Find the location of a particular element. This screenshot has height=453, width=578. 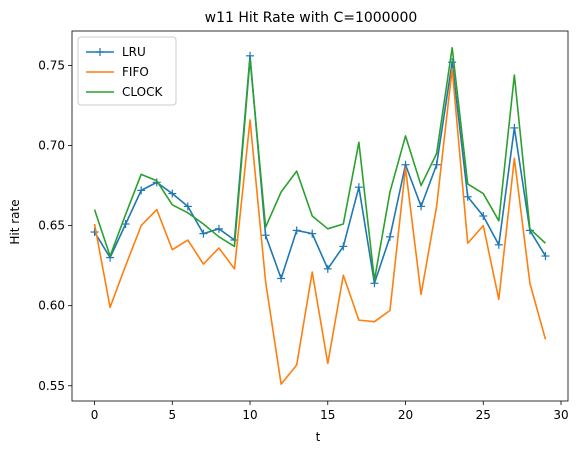

y-tick-label: 0.55 is located at coordinates (51, 386).